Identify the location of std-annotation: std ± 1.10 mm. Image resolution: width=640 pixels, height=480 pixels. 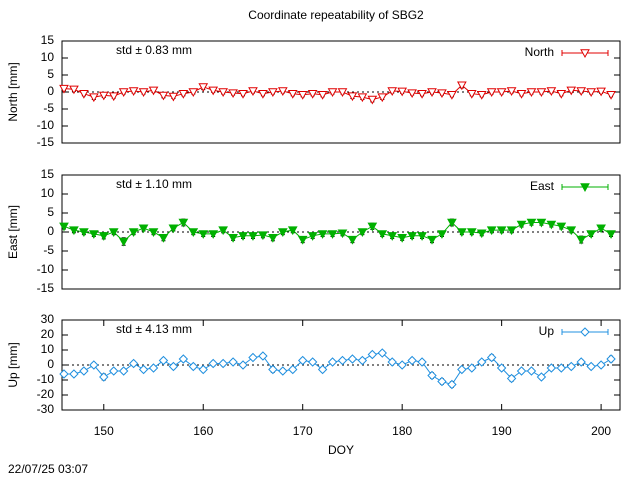
(154, 184).